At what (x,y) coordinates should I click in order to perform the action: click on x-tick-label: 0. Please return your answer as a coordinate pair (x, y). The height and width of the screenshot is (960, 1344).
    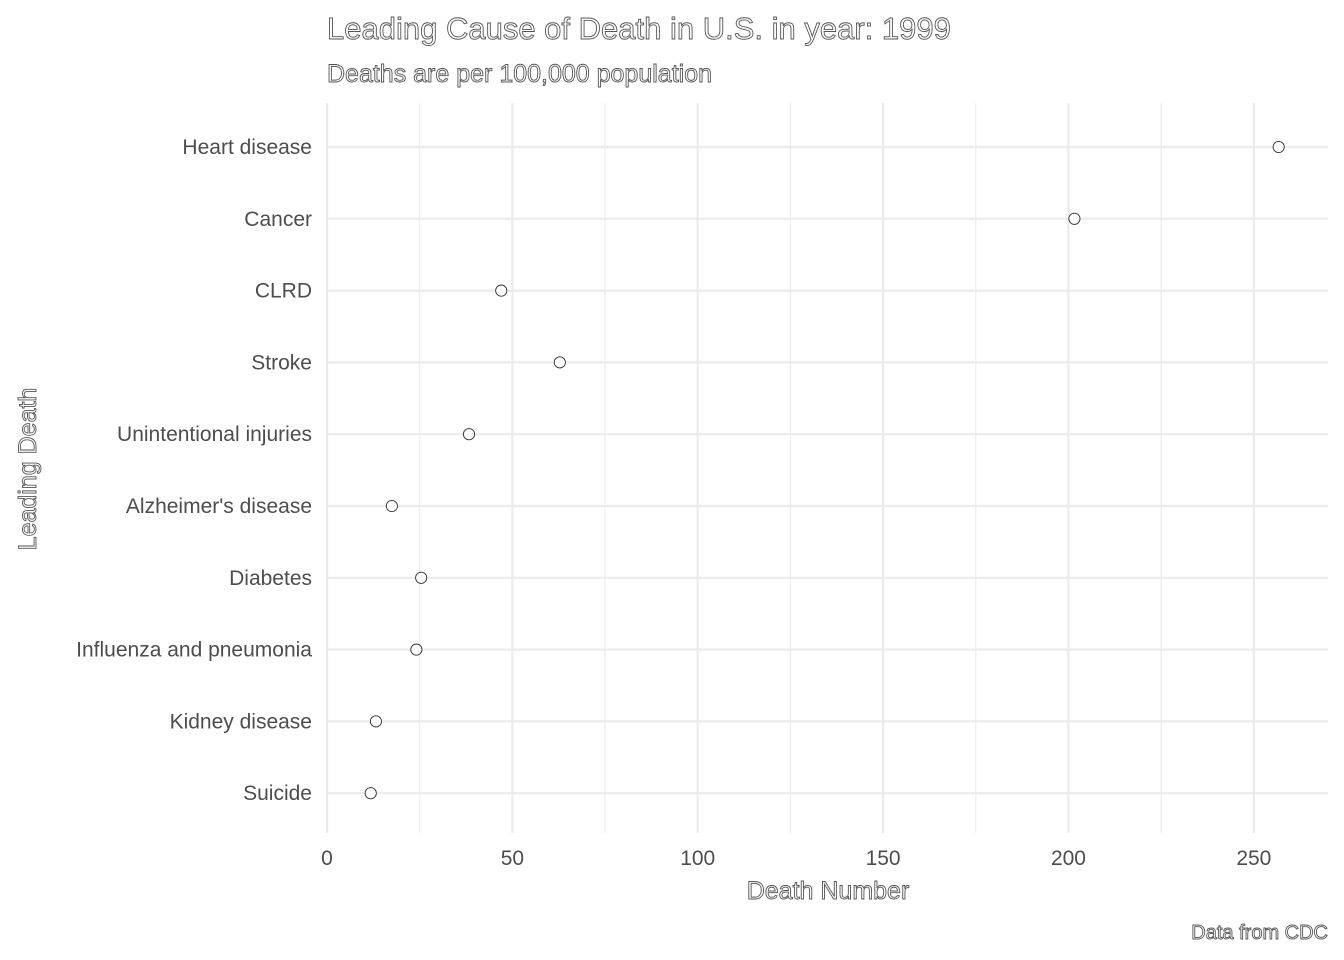
    Looking at the image, I should click on (327, 858).